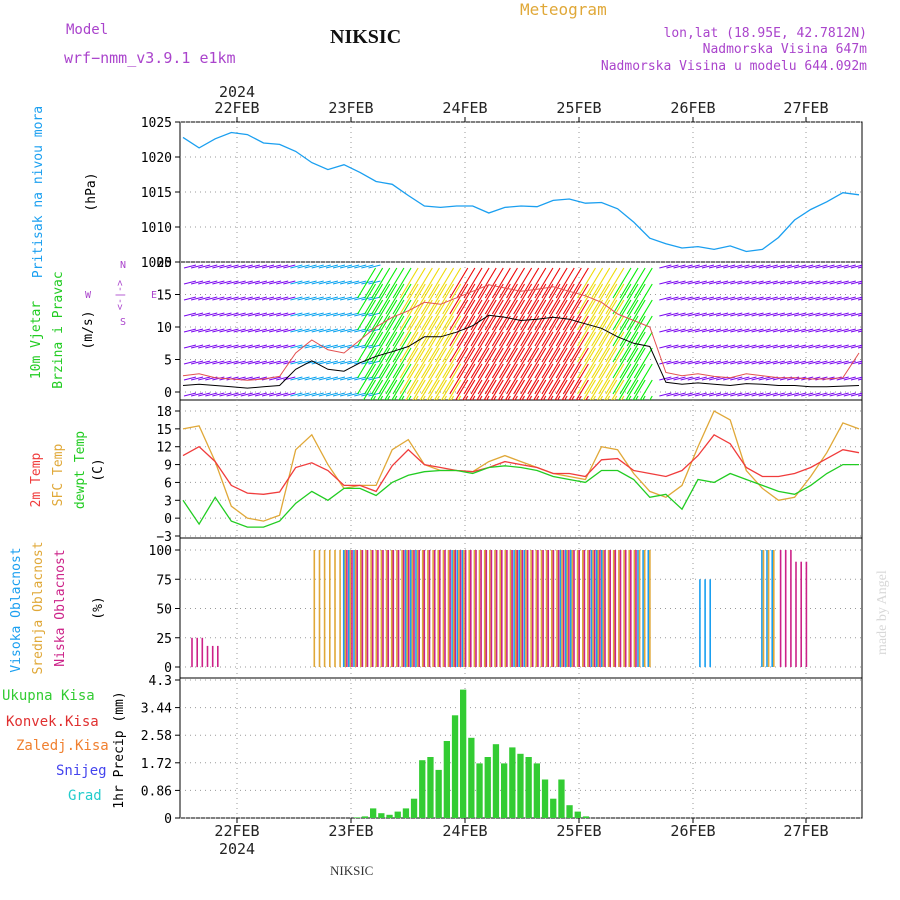  Describe the element at coordinates (164, 430) in the screenshot. I see `y-tick-label: 15` at that location.